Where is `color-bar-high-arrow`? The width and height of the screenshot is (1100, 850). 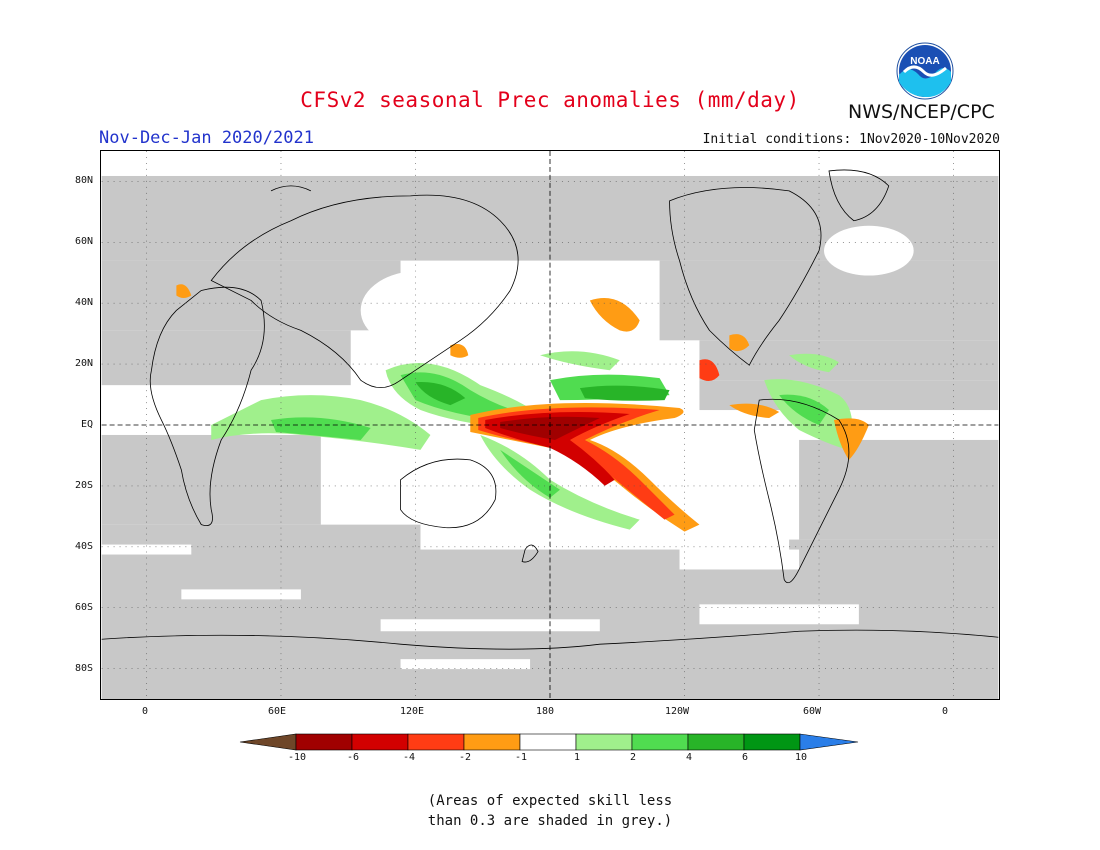
color-bar-high-arrow is located at coordinates (829, 742).